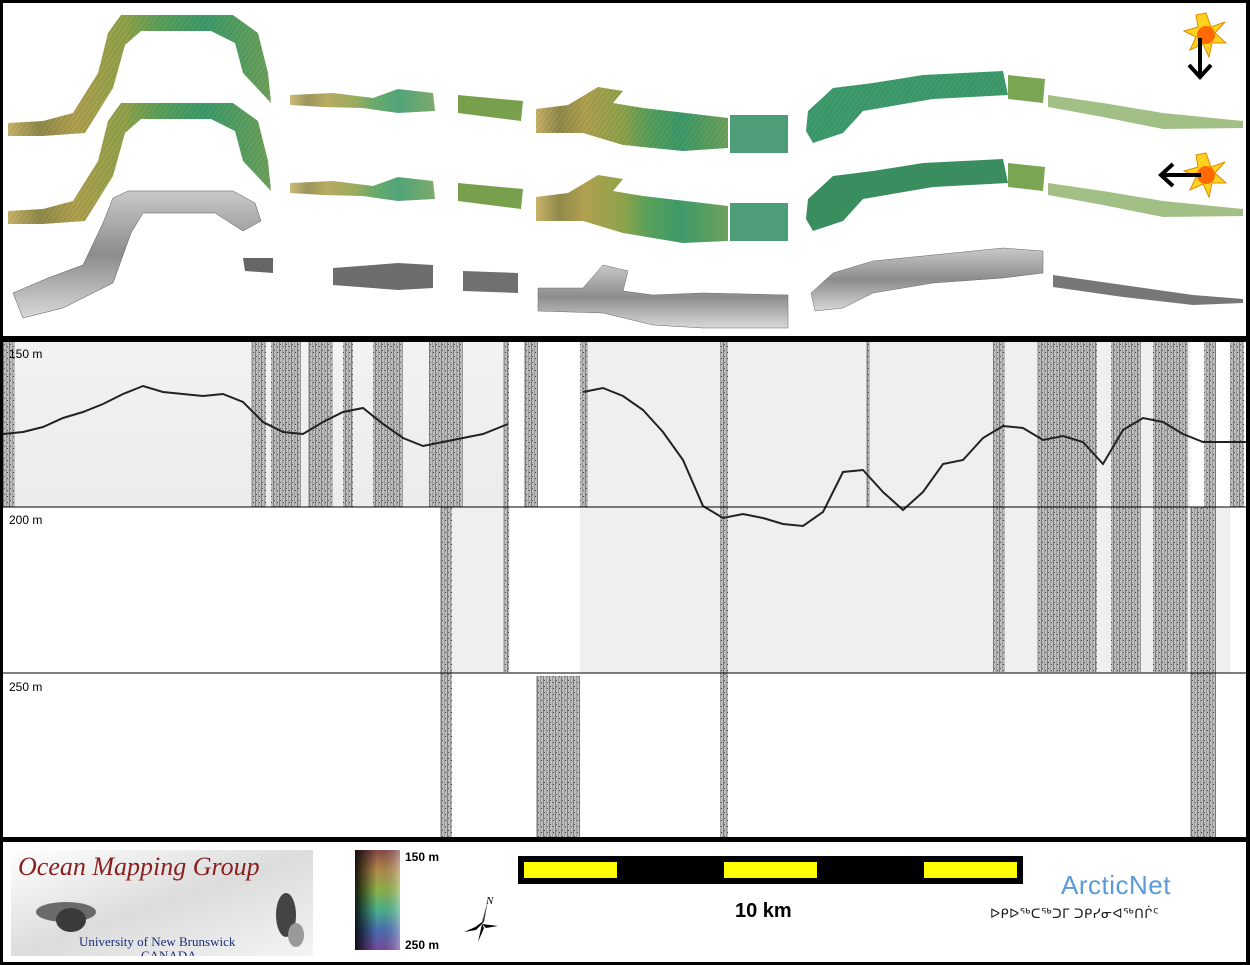  I want to click on logo-country: CANADA, so click(169, 952).